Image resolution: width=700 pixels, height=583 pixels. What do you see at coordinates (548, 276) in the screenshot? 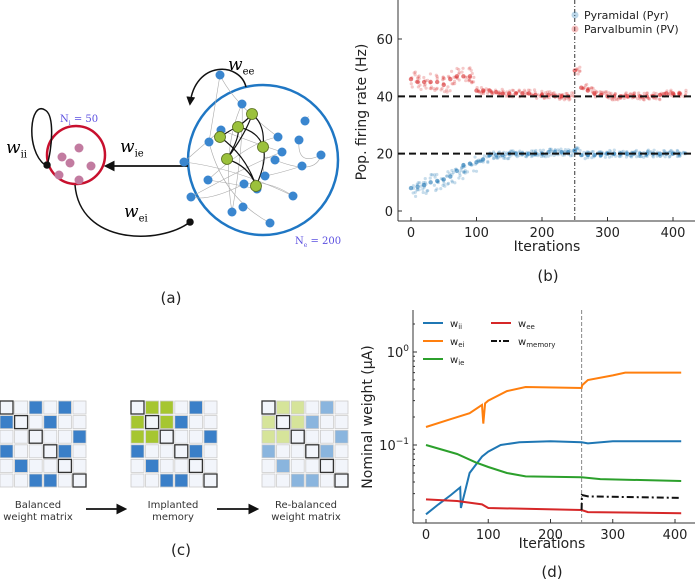
I see `panel-label-b: (b)` at bounding box center [548, 276].